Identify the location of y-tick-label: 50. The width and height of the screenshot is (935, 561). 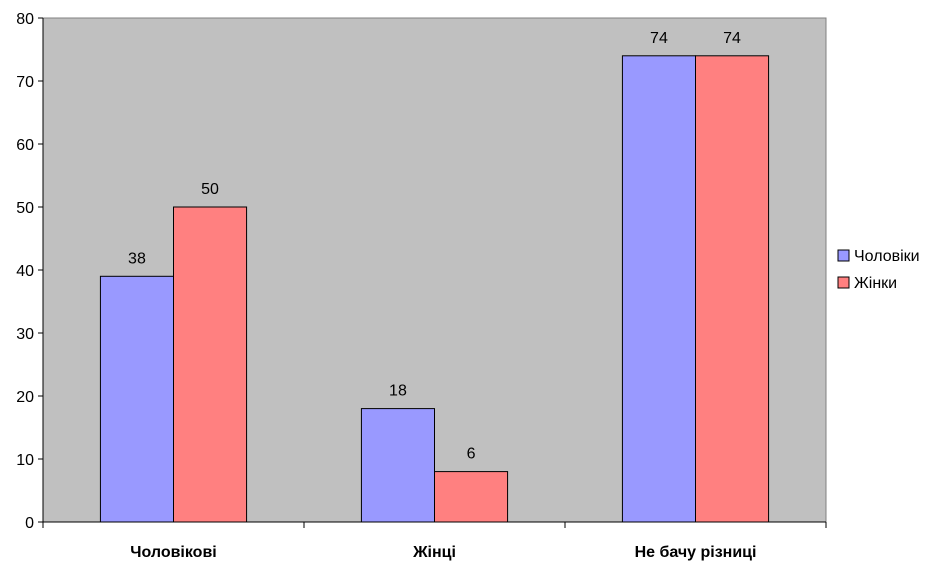
(25, 208).